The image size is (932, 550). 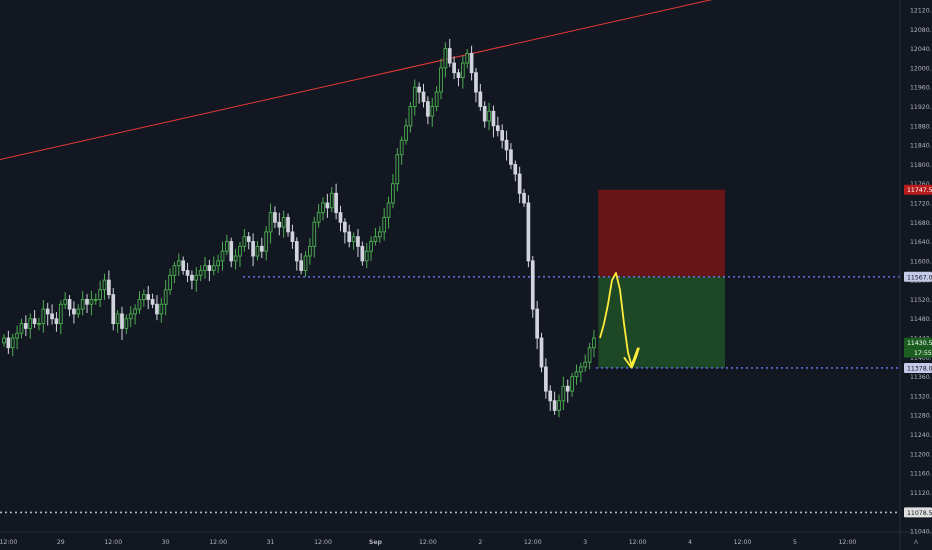 What do you see at coordinates (921, 396) in the screenshot?
I see `price-tick-label: 11320.0` at bounding box center [921, 396].